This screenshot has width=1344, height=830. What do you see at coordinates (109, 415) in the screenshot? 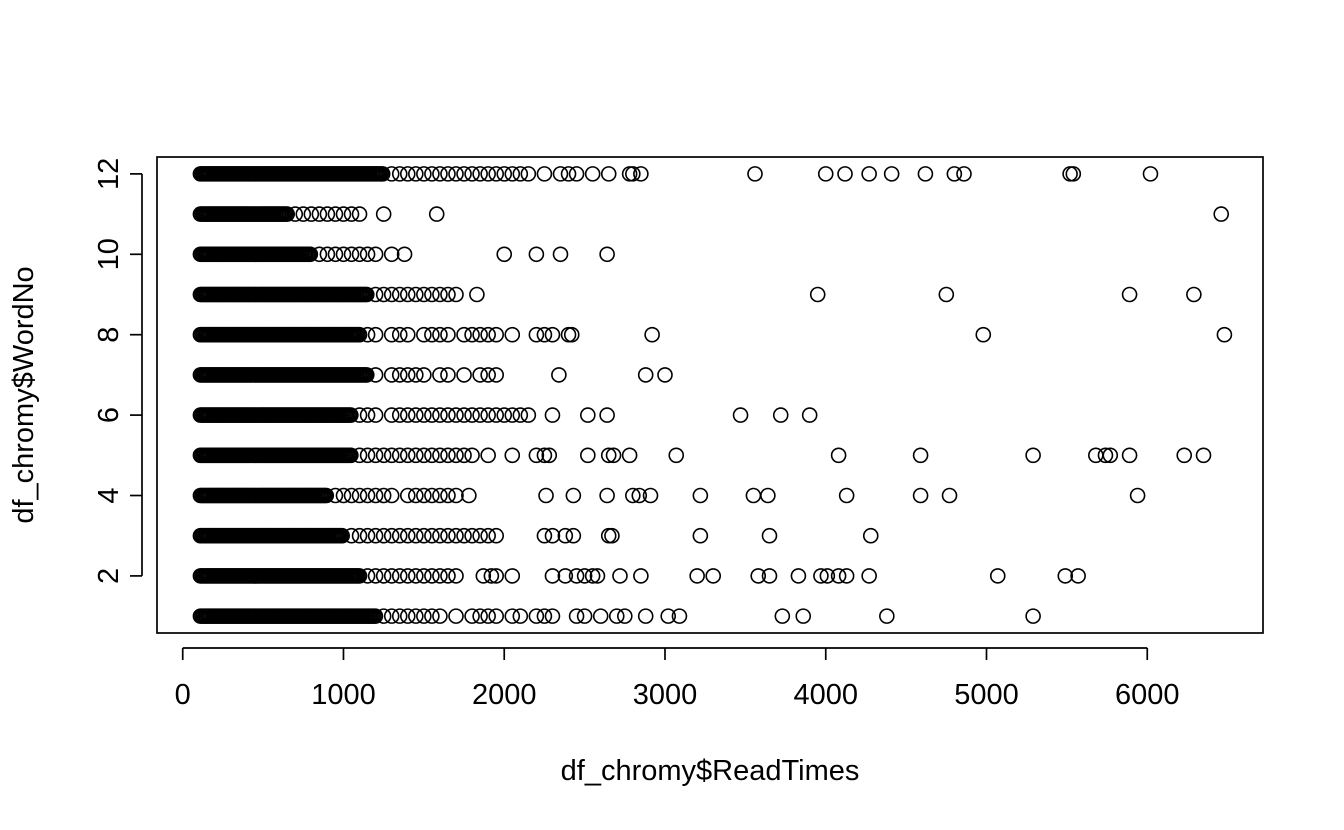
I see `y-tick-label: 6` at bounding box center [109, 415].